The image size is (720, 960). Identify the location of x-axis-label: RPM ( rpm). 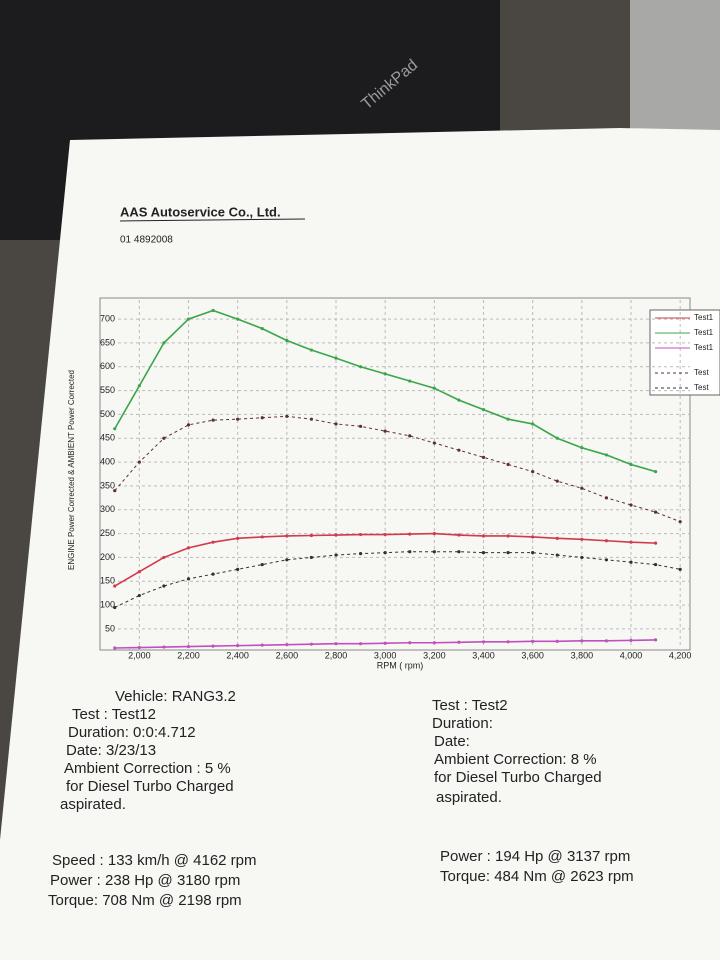
(400, 665).